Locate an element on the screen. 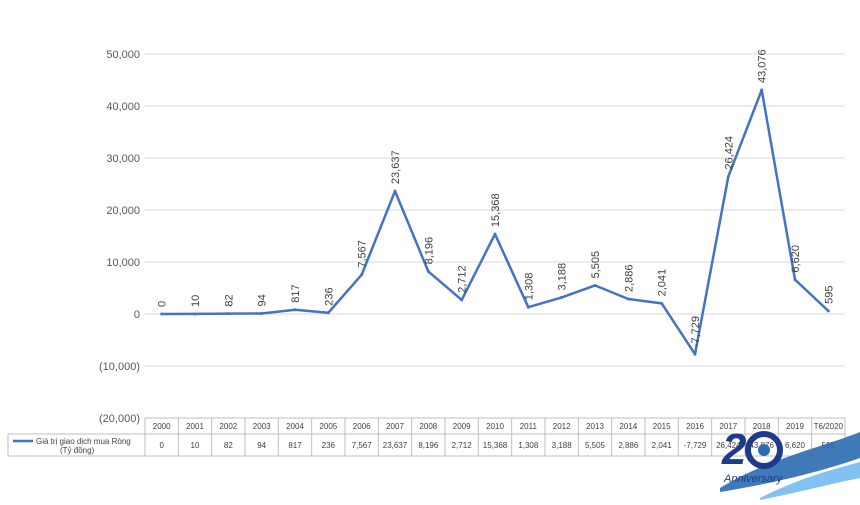 The width and height of the screenshot is (860, 505). x-category-label: 2007 is located at coordinates (395, 426).